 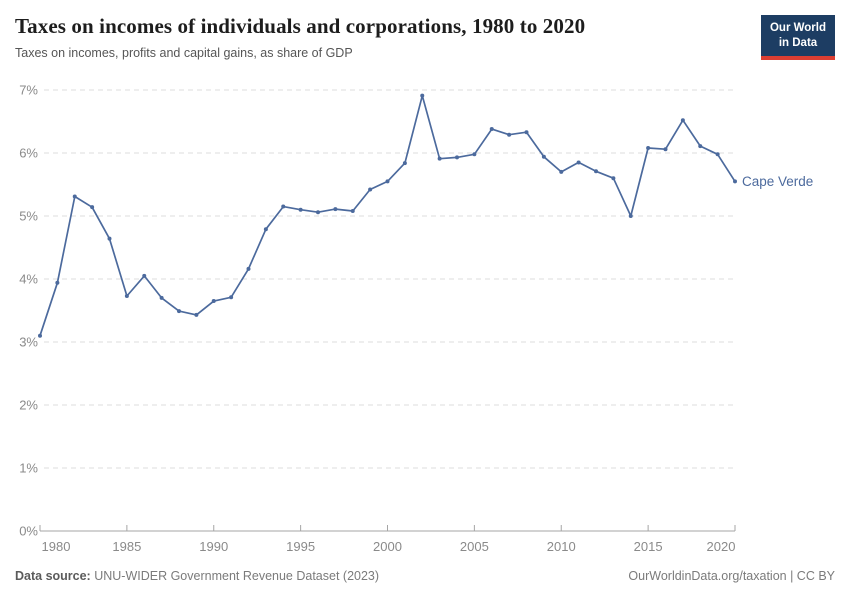 What do you see at coordinates (213, 546) in the screenshot?
I see `x-tick-label: 1990` at bounding box center [213, 546].